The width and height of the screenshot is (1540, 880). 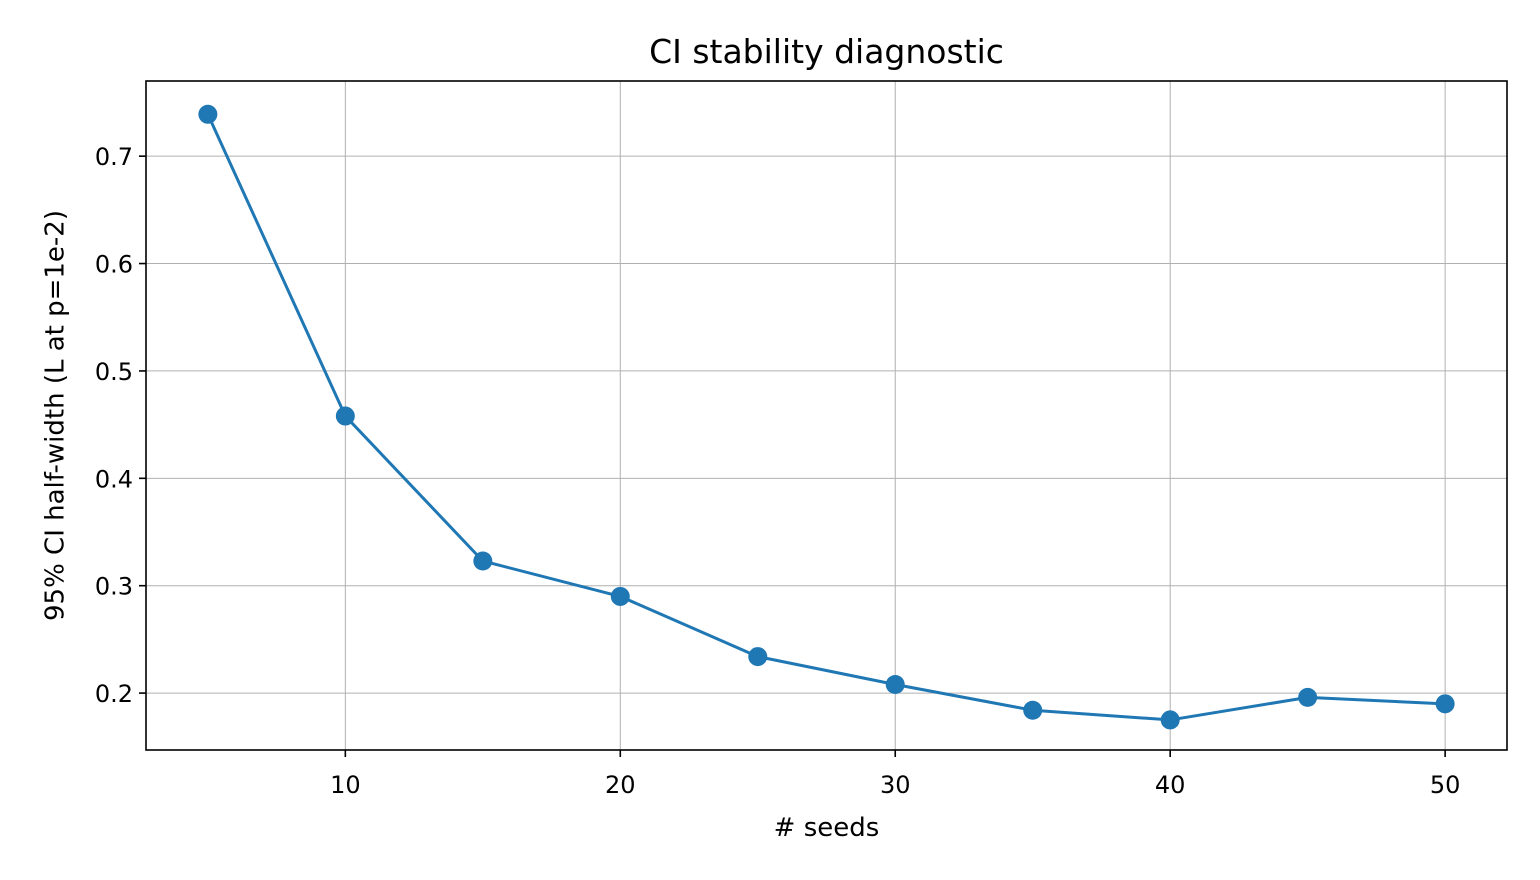 What do you see at coordinates (56, 415) in the screenshot?
I see `y-axis-label: 95% CI half-width (L at p=1e-2)` at bounding box center [56, 415].